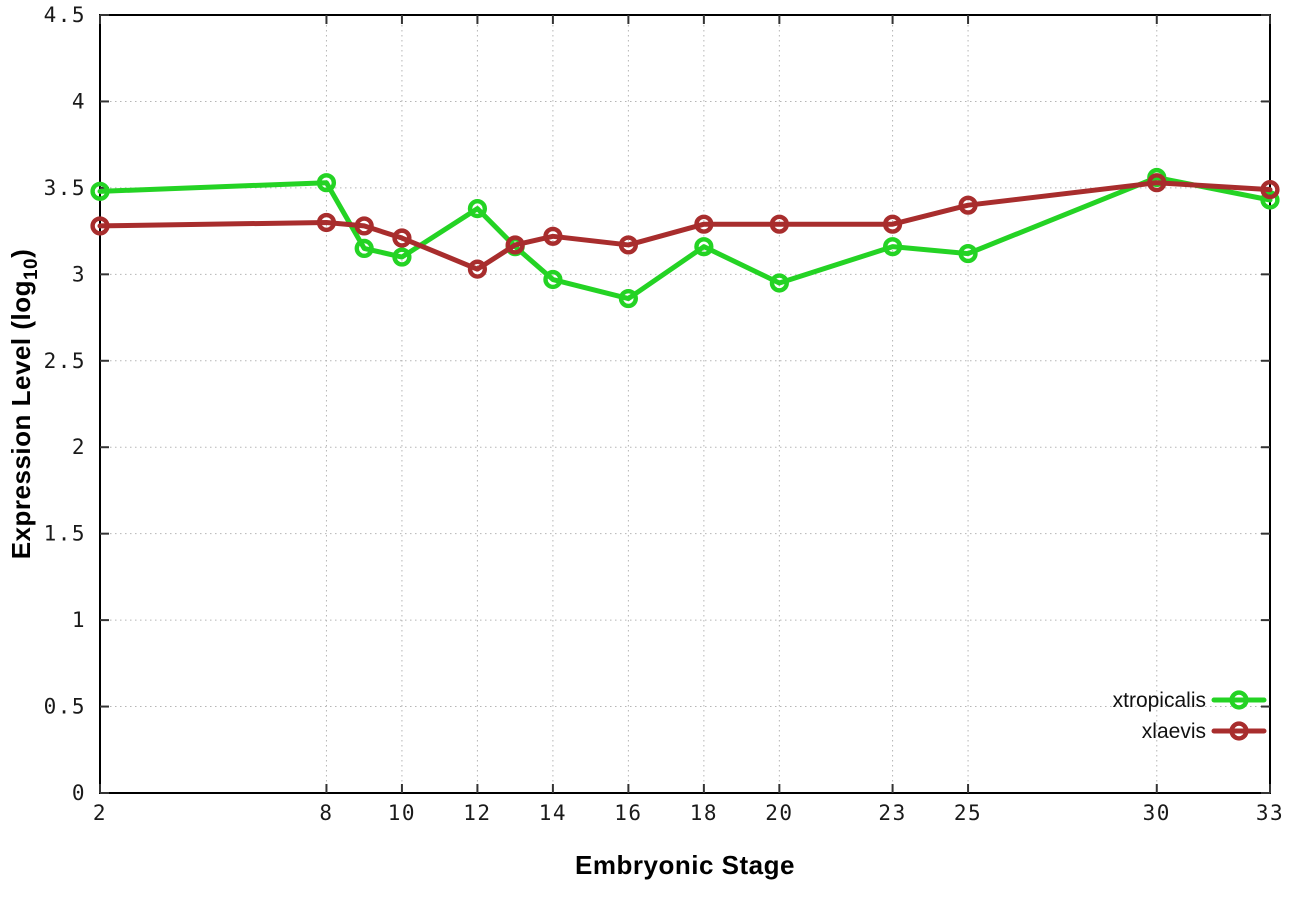 This screenshot has height=907, width=1296. Describe the element at coordinates (65, 707) in the screenshot. I see `y-tick-label: 0.5` at that location.